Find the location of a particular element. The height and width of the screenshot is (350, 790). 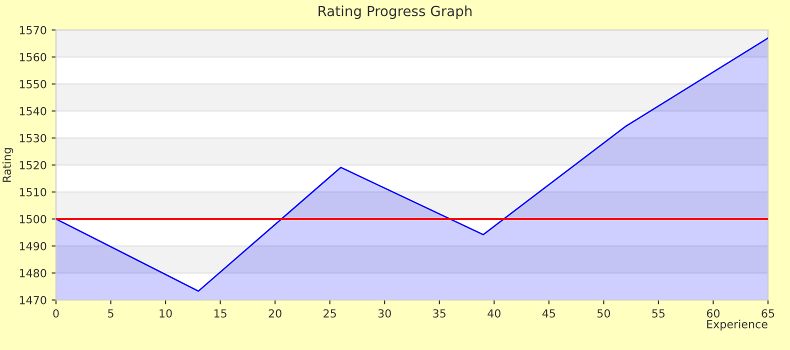

y-tick-label: 1480 is located at coordinates (33, 273).